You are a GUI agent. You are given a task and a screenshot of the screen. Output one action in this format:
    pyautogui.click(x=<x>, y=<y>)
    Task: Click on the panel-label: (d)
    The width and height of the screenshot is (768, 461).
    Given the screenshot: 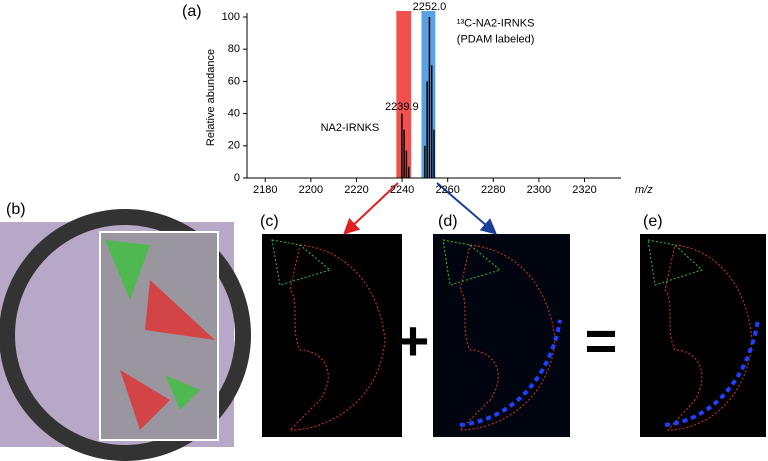 What is the action you would take?
    pyautogui.click(x=448, y=221)
    